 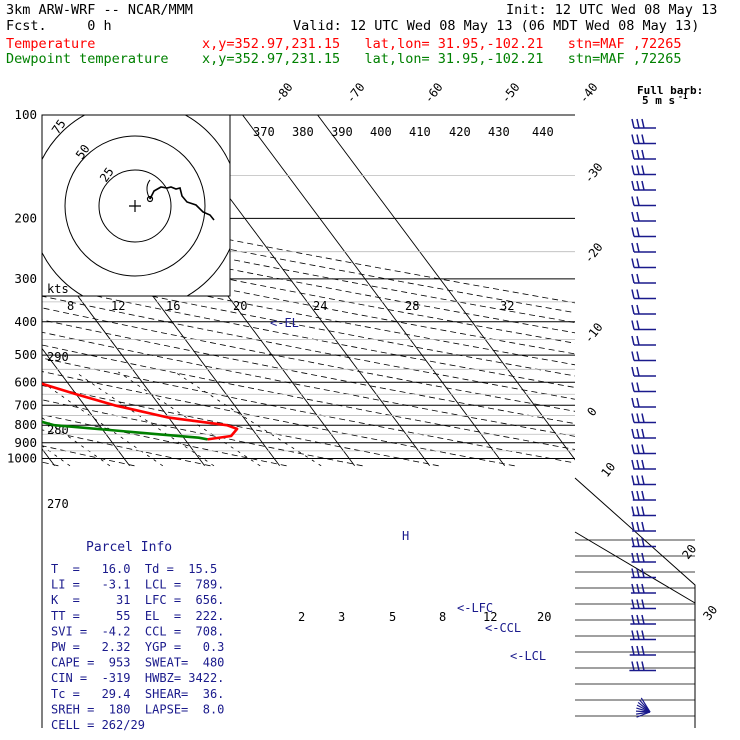 I want to click on init-time: Init: 12 UTC Wed 08 May 13, so click(x=612, y=10).